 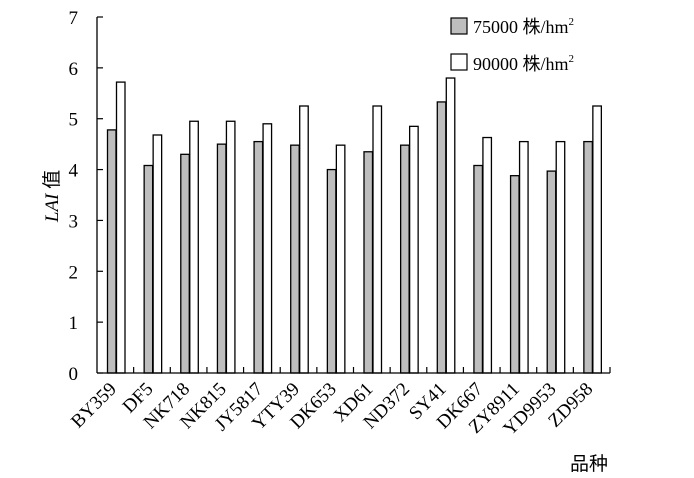 I want to click on y-axis-title: LAI 值, so click(x=52, y=196).